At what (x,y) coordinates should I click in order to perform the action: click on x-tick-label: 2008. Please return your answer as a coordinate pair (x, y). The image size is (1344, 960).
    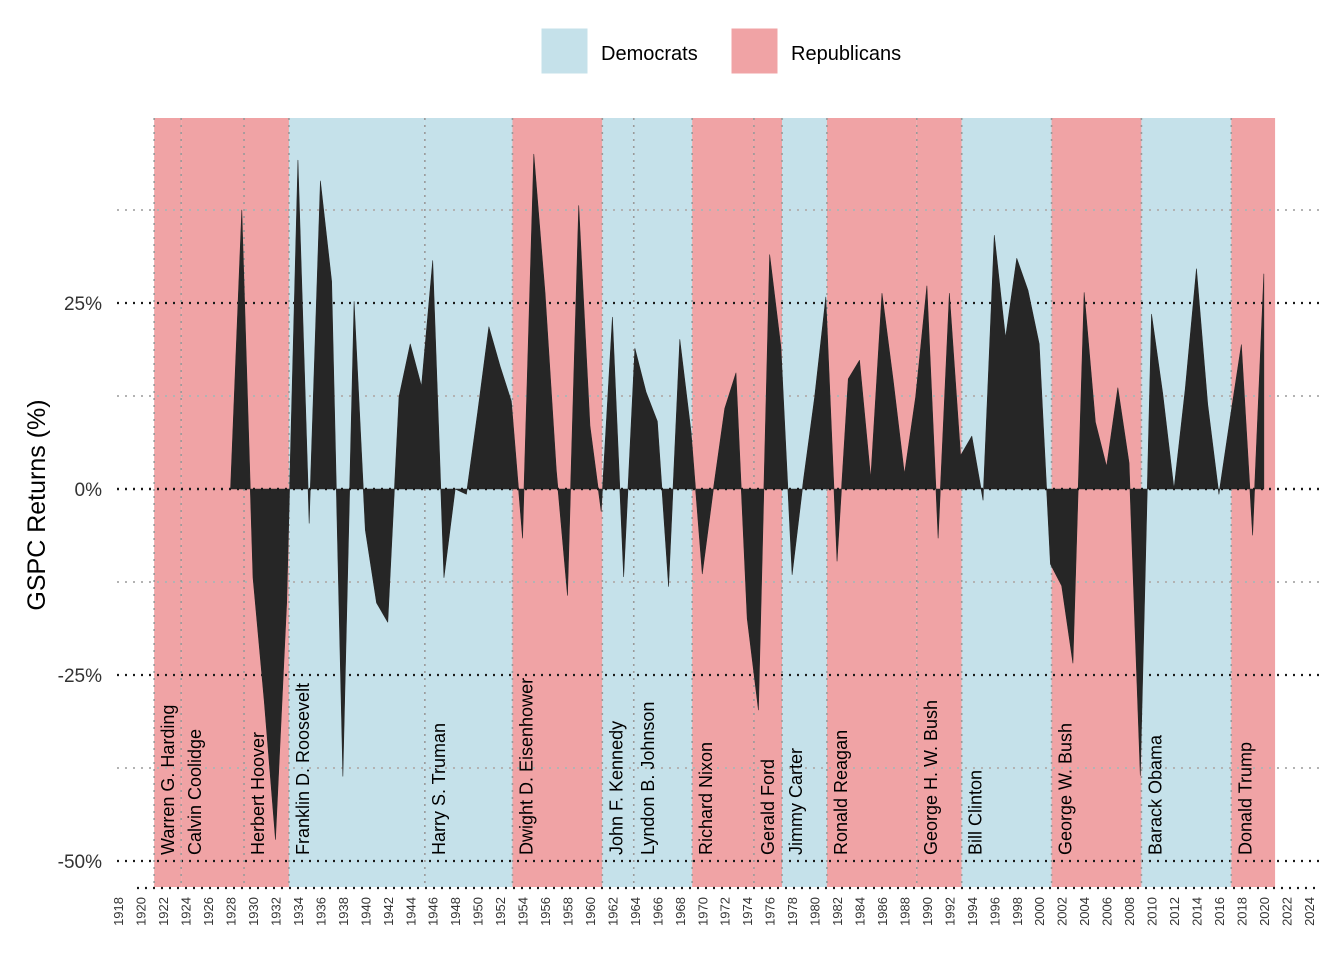
    Looking at the image, I should click on (1129, 911).